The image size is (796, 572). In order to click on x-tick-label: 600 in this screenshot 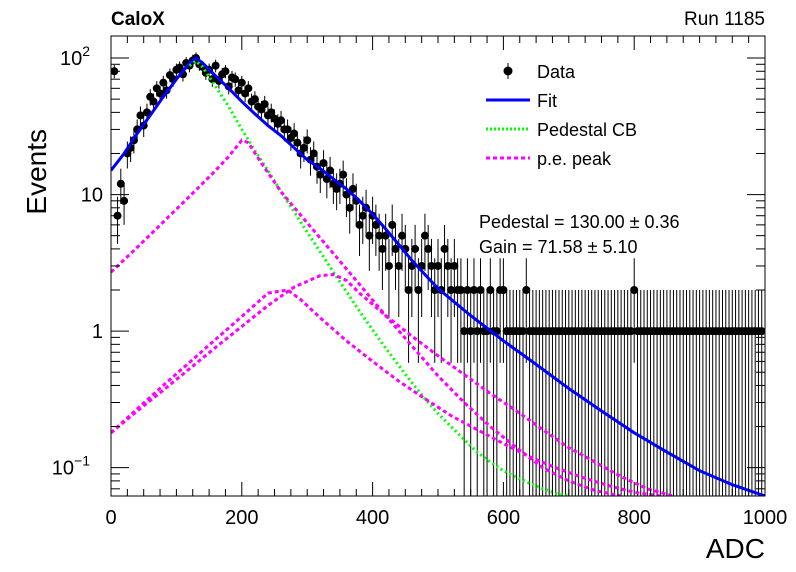, I will do `click(503, 518)`.